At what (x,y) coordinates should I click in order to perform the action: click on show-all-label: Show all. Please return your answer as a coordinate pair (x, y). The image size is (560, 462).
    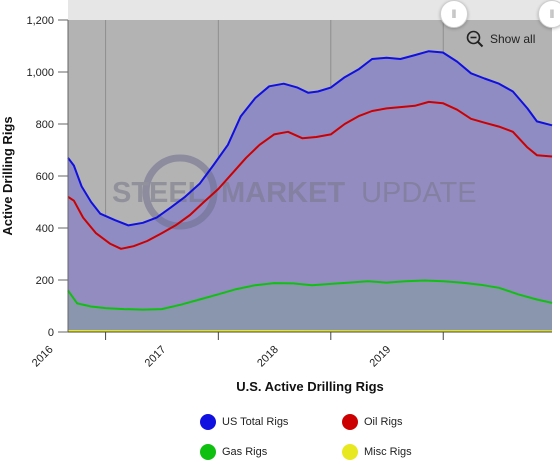
    Looking at the image, I should click on (513, 39).